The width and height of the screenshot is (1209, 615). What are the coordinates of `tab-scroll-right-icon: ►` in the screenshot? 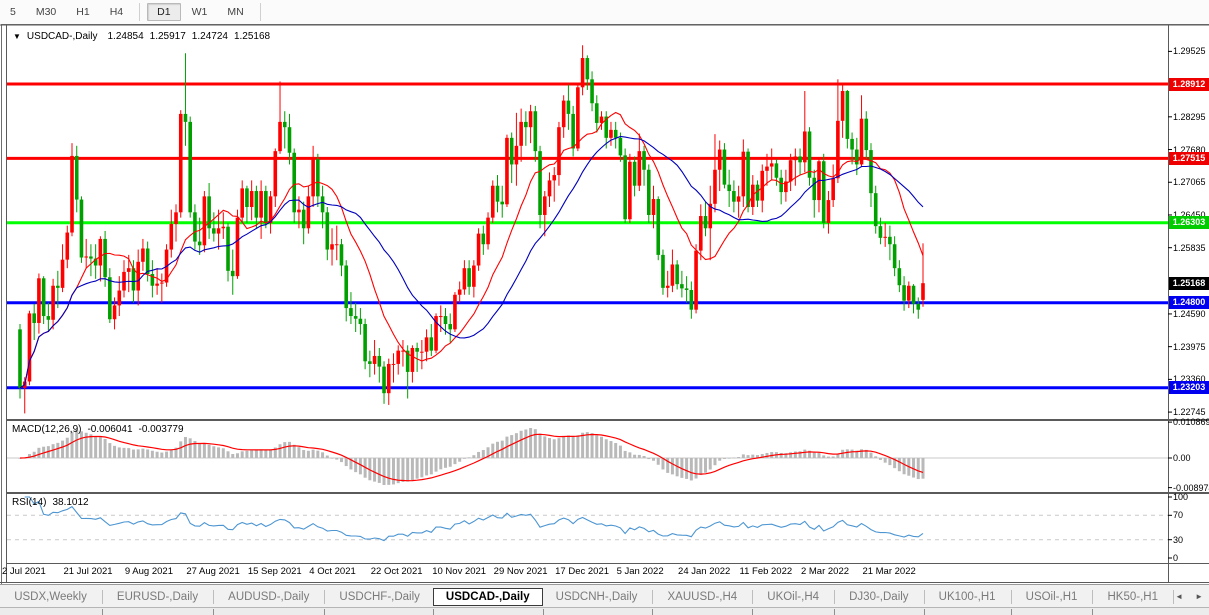 It's located at (1199, 596).